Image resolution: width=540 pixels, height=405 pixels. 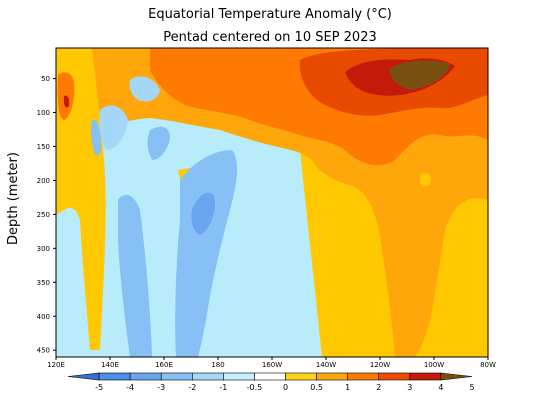 I want to click on colorbar-label: -2, so click(x=192, y=387).